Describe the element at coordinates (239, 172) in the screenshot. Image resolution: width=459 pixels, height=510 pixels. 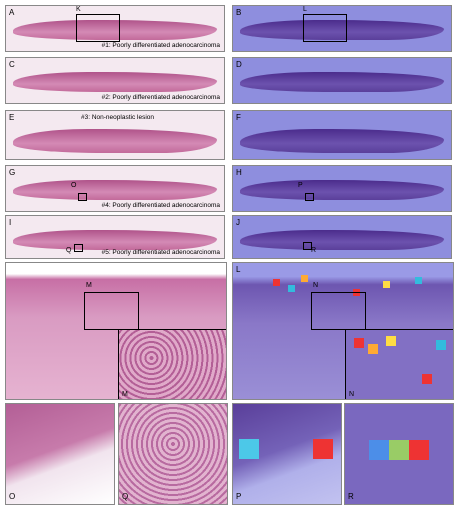
I see `panel-letter: H` at that location.